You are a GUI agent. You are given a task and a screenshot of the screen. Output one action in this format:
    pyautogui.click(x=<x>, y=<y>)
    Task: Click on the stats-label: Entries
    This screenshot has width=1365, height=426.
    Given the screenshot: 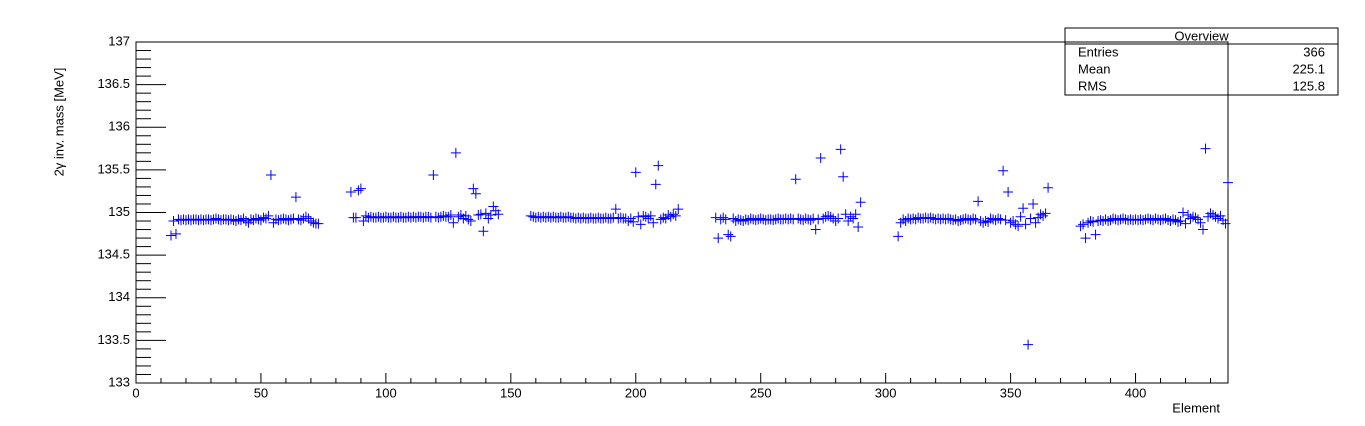 What is the action you would take?
    pyautogui.click(x=1098, y=51)
    